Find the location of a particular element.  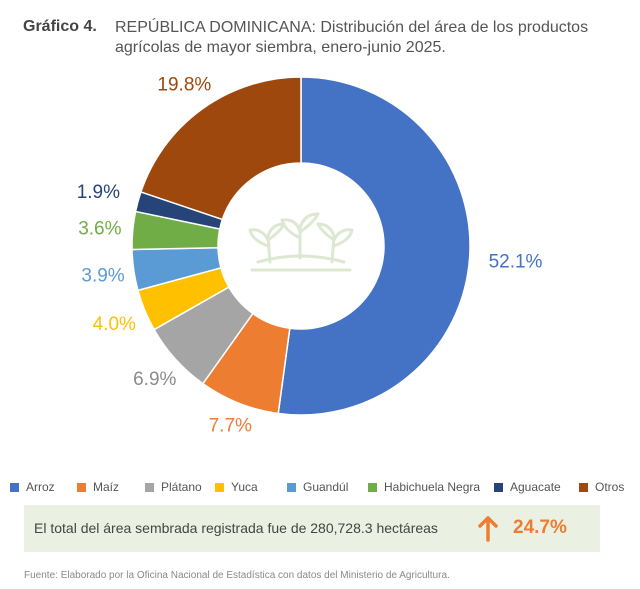

data-label-habichuela-negra: 3.6% is located at coordinates (99, 228).